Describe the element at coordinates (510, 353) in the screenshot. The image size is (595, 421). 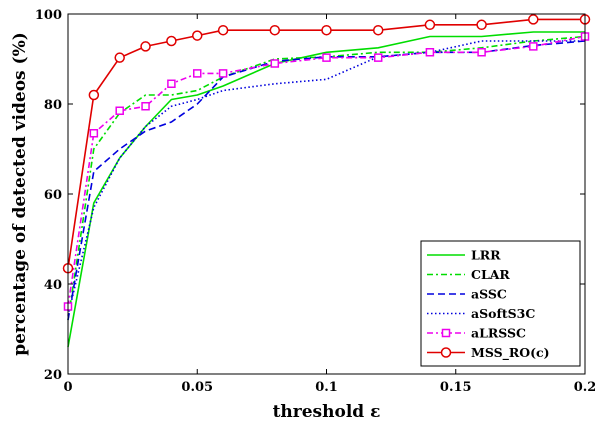
I see `legend-label: MSS_RO(c)` at that location.